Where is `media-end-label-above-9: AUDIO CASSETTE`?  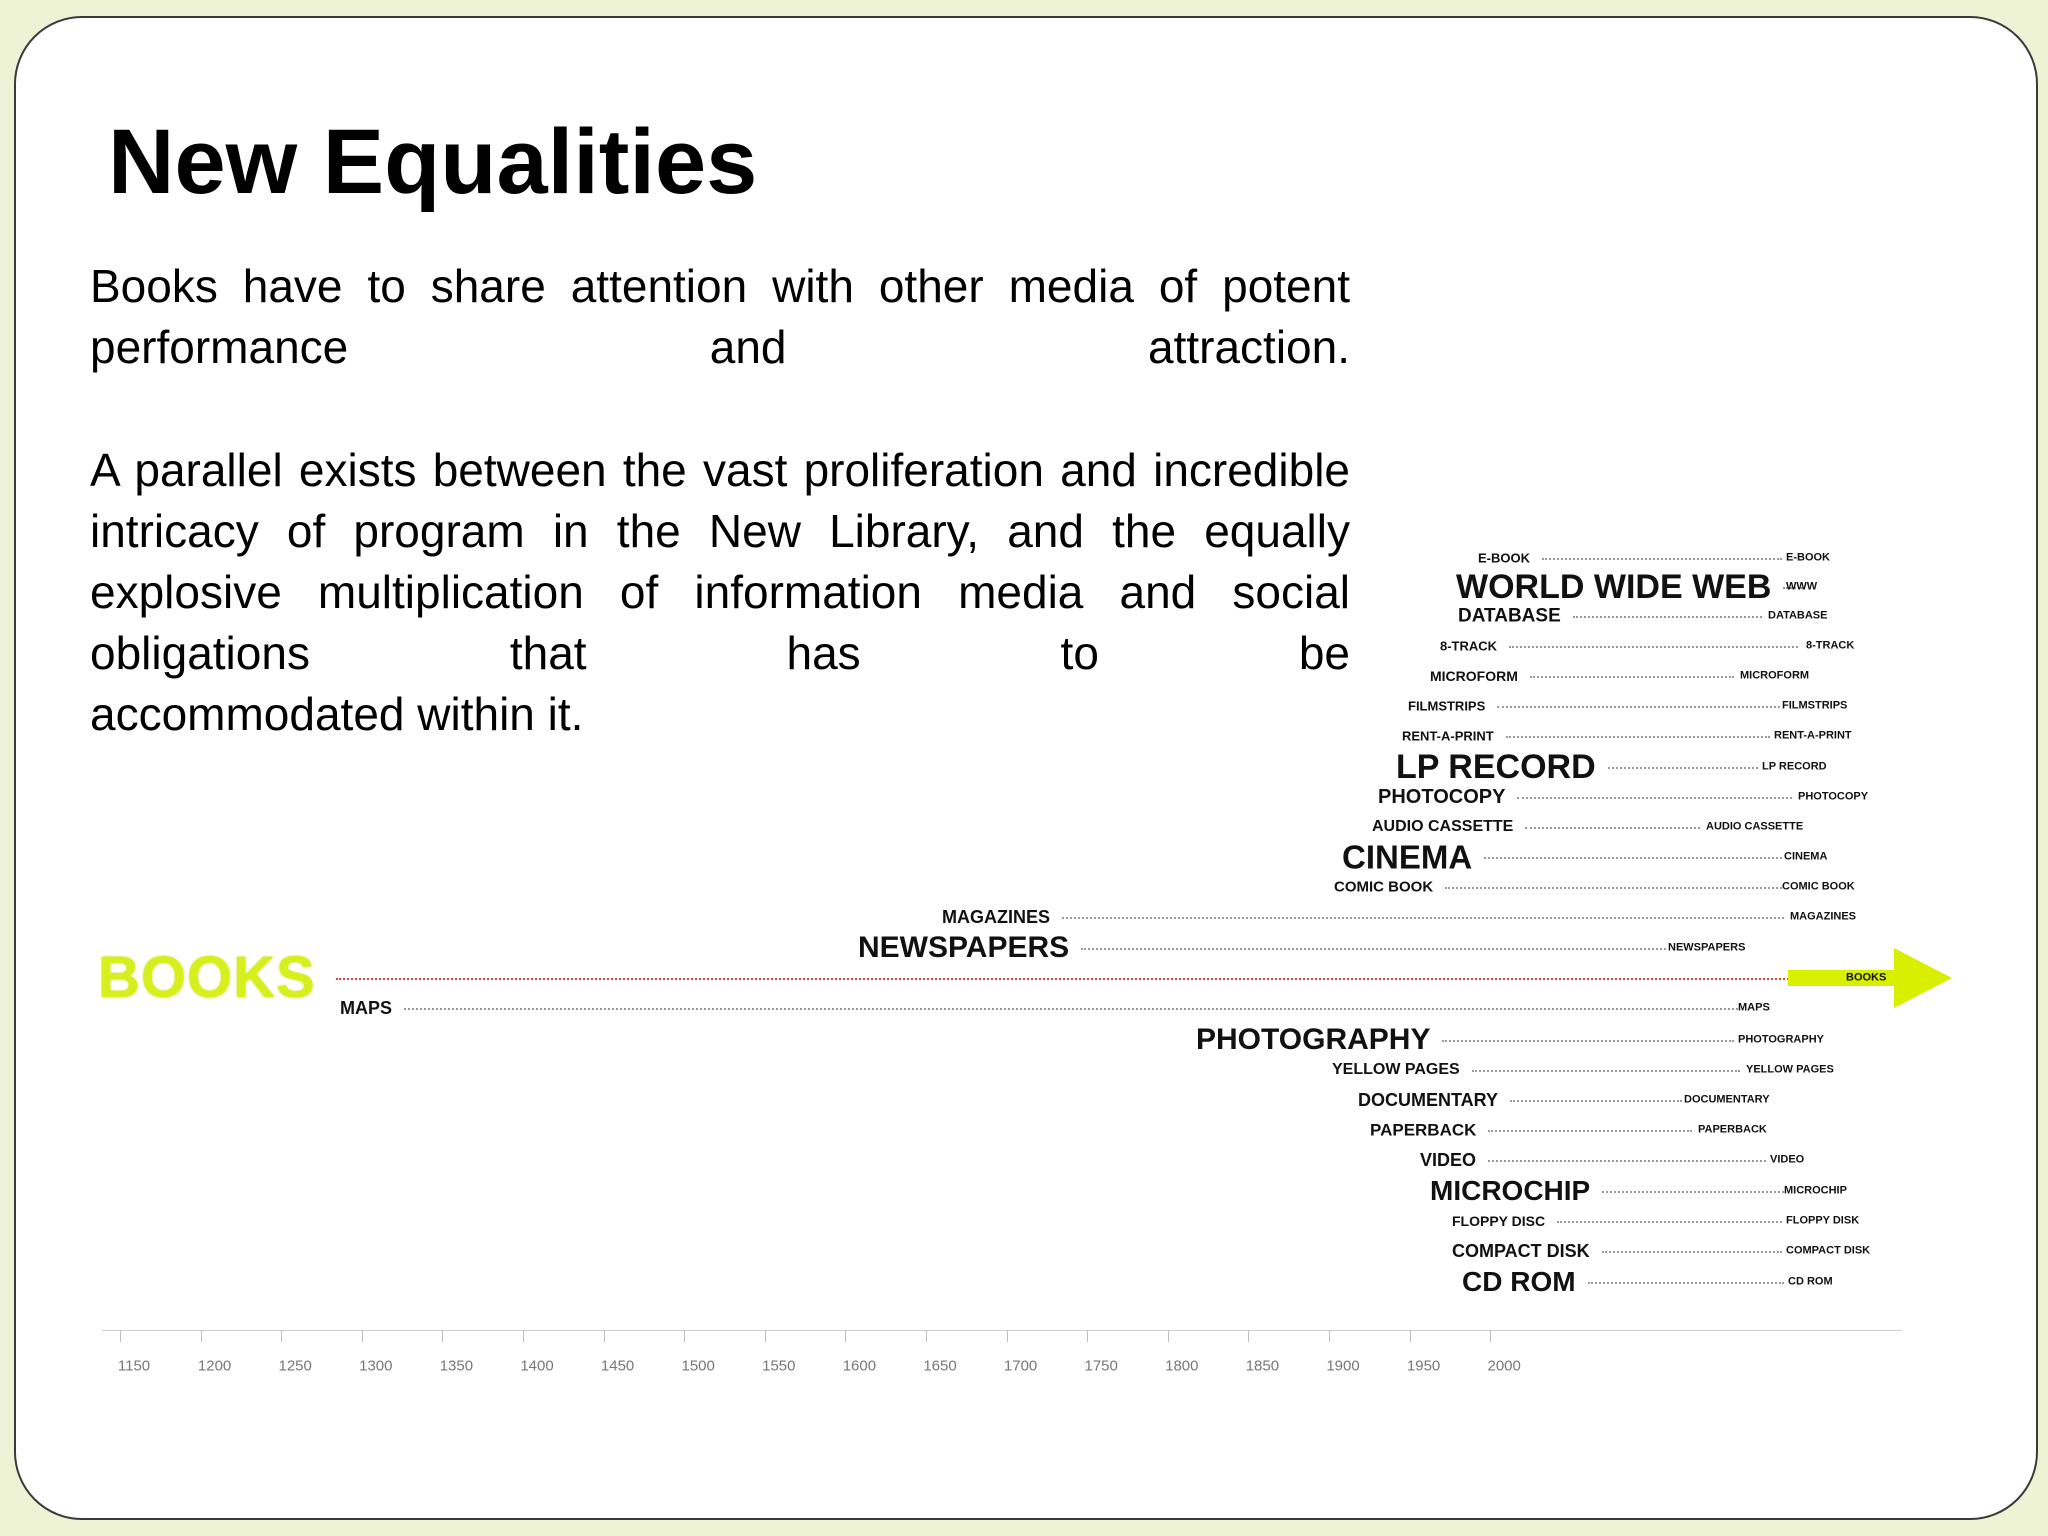 media-end-label-above-9: AUDIO CASSETTE is located at coordinates (1755, 826).